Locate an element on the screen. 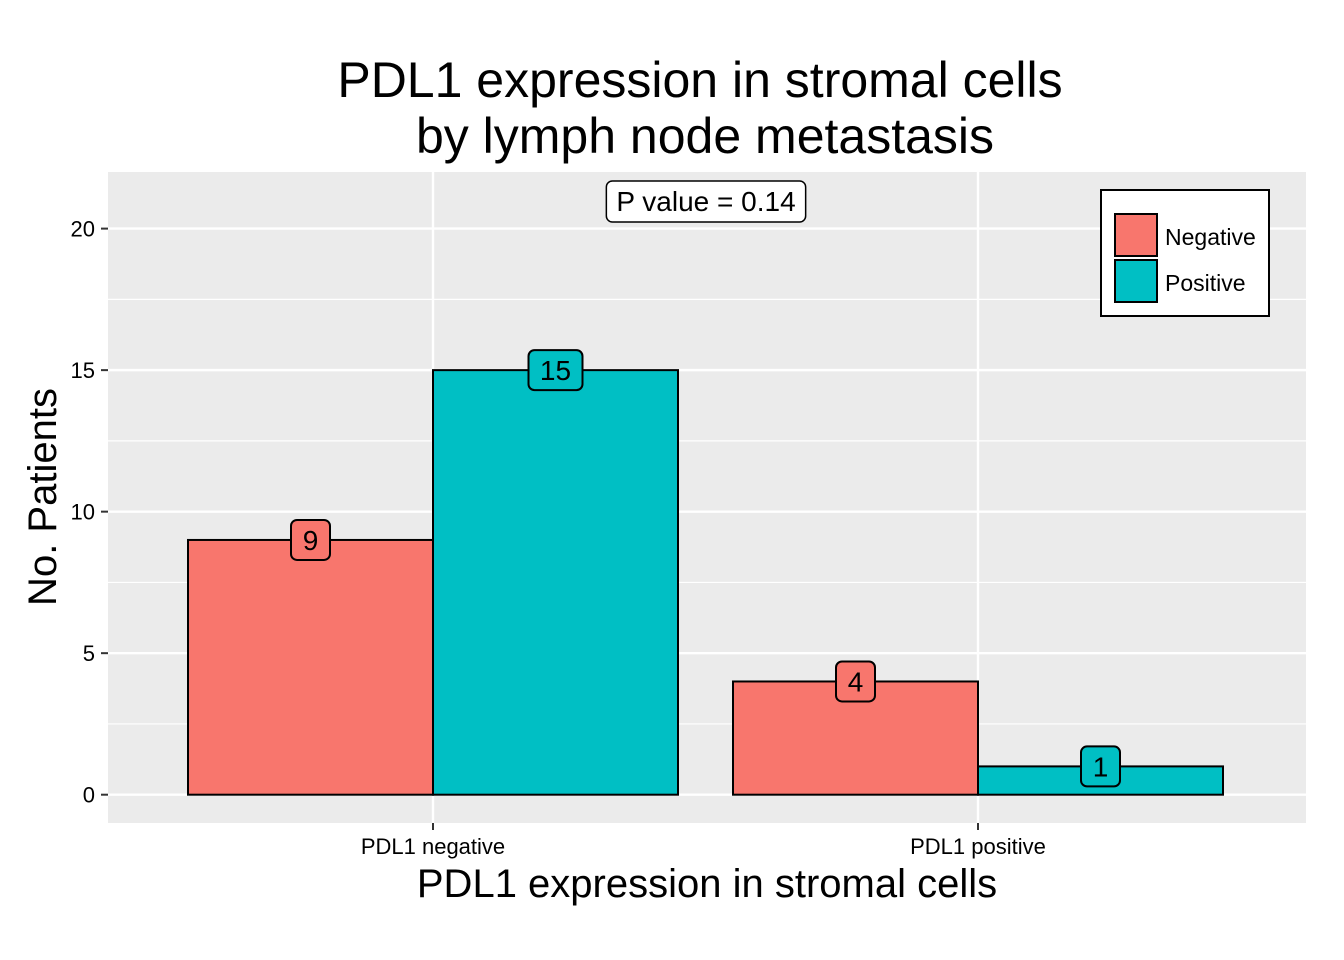 The height and width of the screenshot is (960, 1344). legend-label-positive: Positive is located at coordinates (1205, 283).